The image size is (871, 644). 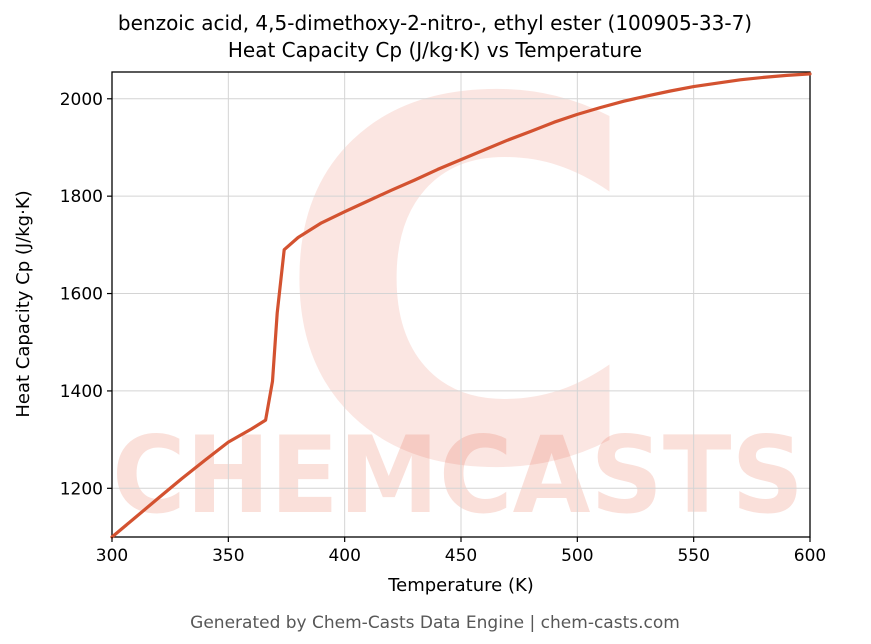 I want to click on y-tick-label: 1200, so click(x=81, y=489).